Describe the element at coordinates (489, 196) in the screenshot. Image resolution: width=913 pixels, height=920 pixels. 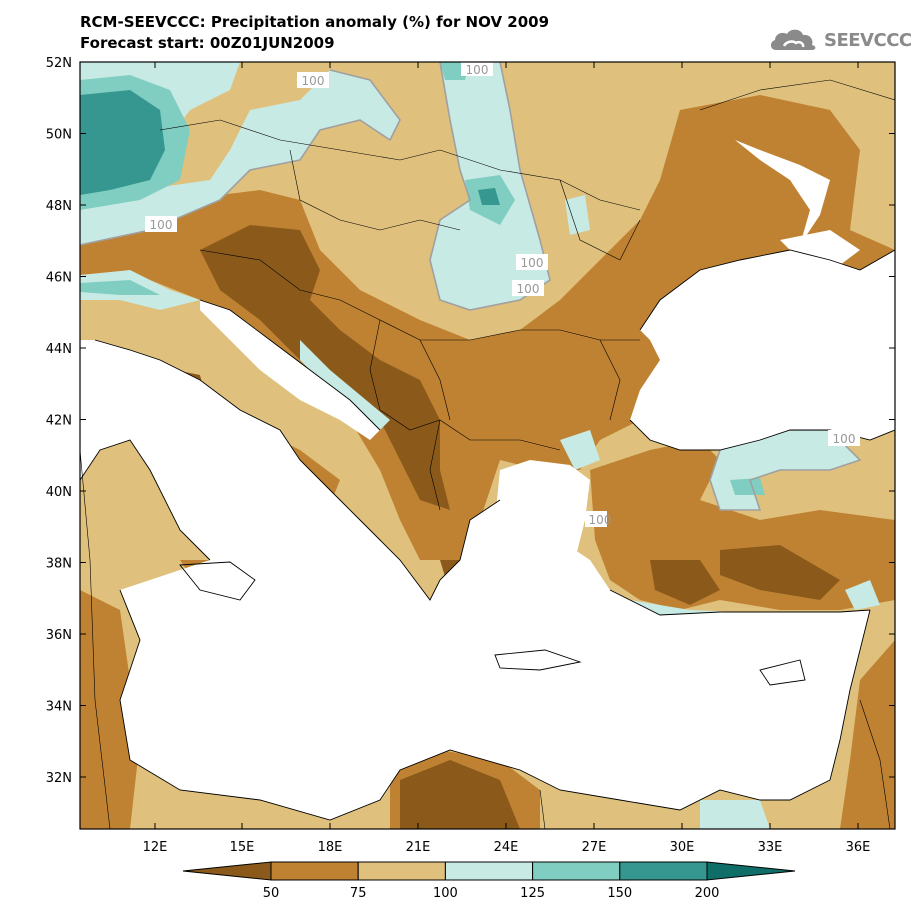
I see `band-150-200-carpathian` at that location.